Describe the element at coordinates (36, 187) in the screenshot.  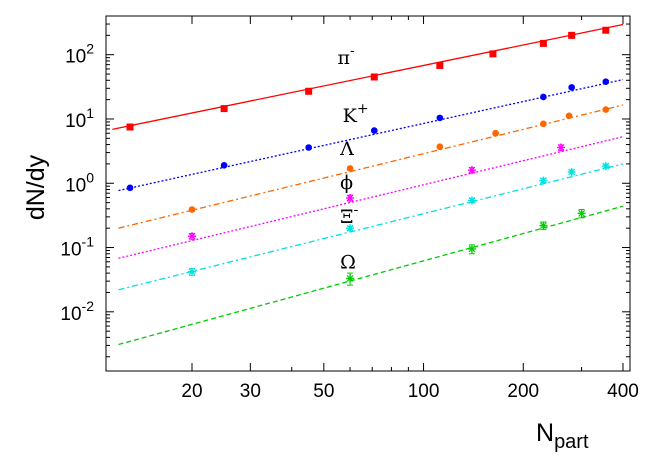
I see `y-axis-title: dN/dy` at that location.